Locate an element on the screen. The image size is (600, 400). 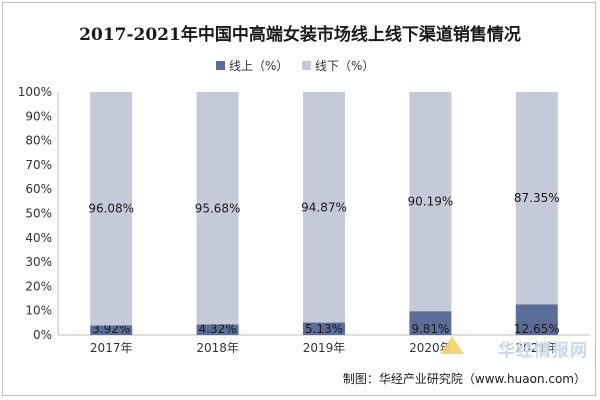
data-label: 87.35% is located at coordinates (537, 198).